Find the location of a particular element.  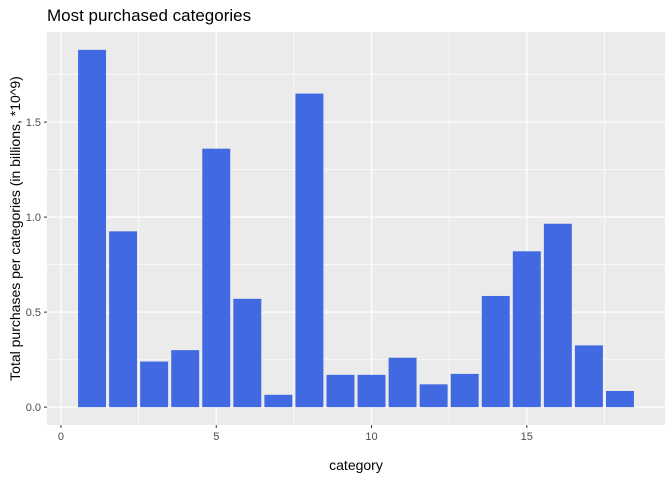

y-tick-label: 1.0 is located at coordinates (33, 218).